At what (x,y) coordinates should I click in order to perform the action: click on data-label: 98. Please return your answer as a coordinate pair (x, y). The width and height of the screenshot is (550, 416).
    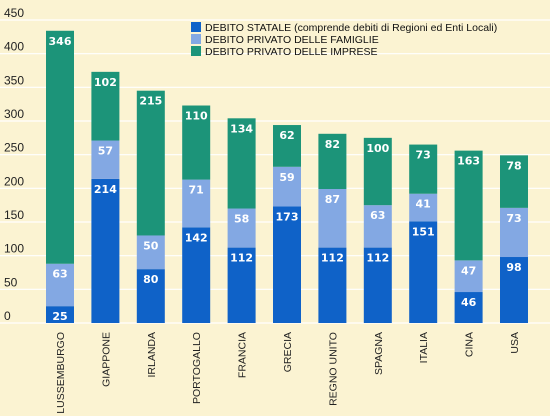
    Looking at the image, I should click on (513, 267).